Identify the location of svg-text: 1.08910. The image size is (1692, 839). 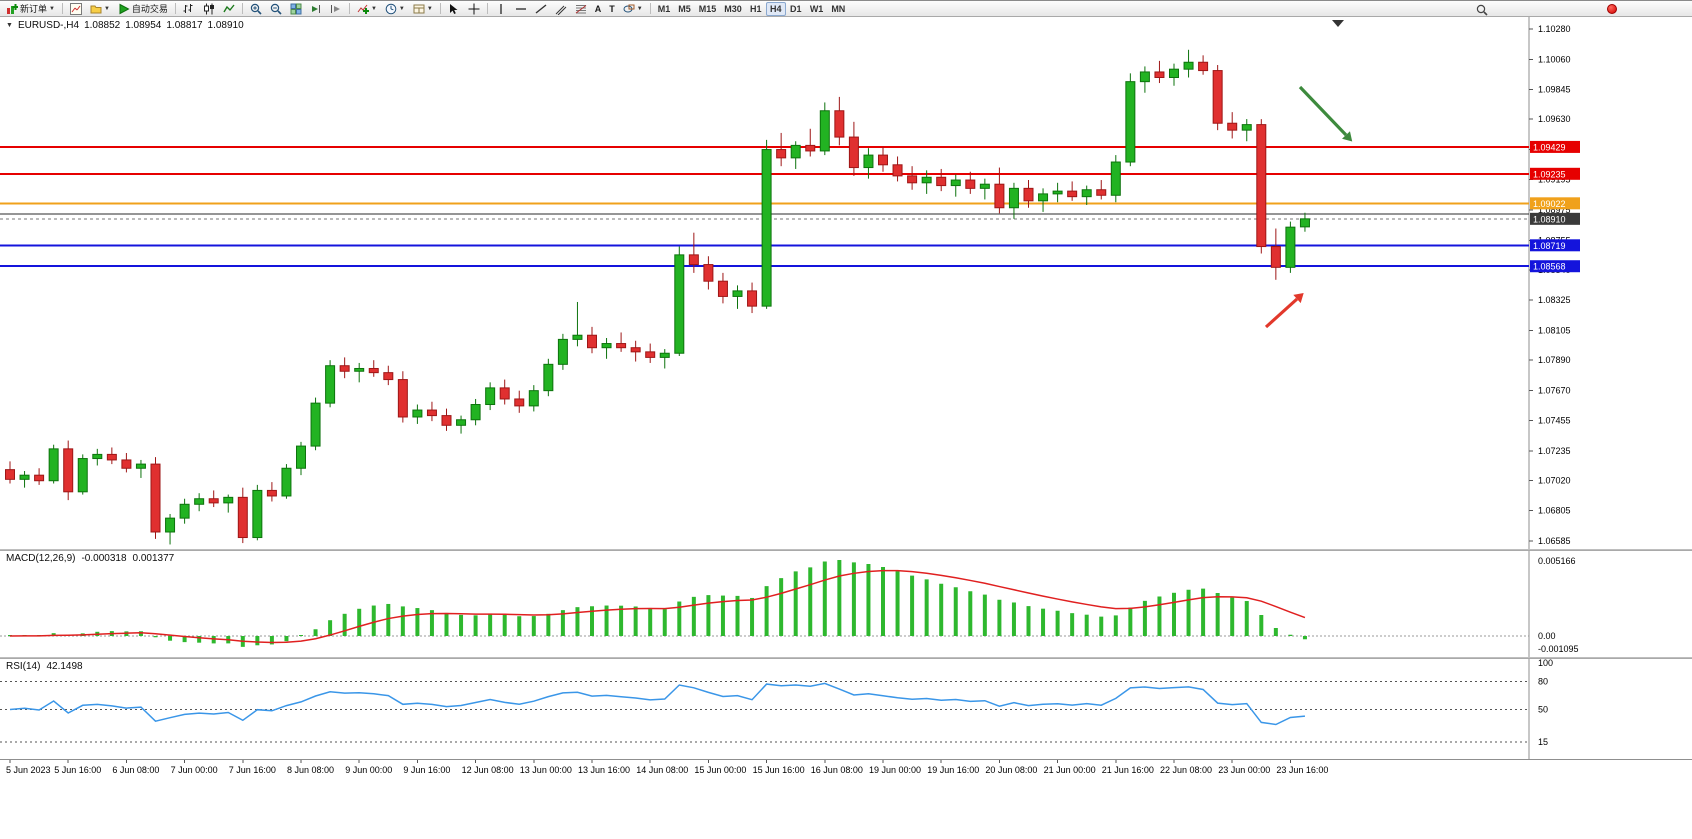
(1549, 219).